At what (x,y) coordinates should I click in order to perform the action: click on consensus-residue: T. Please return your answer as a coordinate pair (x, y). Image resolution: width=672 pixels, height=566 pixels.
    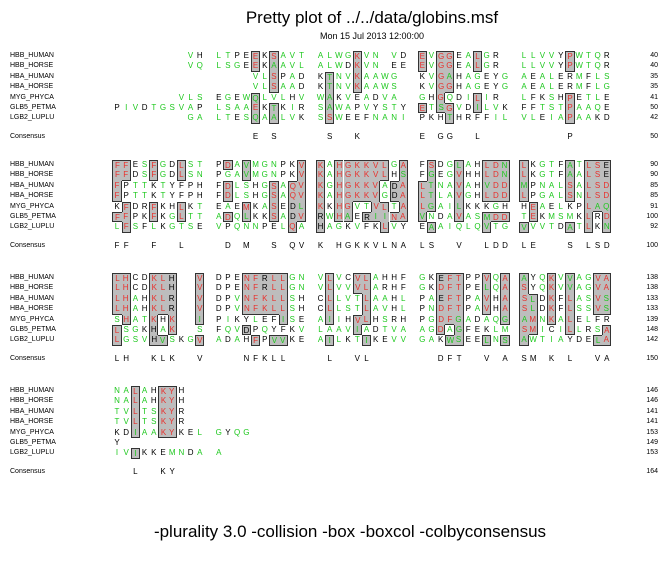
    Looking at the image, I should click on (459, 359).